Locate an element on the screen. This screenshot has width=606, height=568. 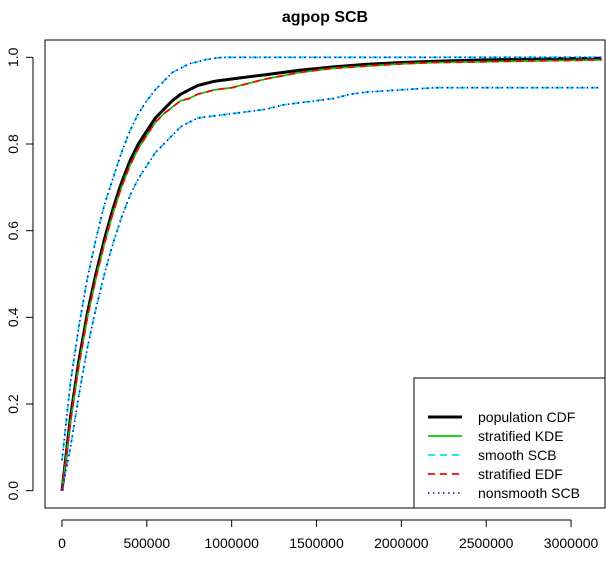
legend-box is located at coordinates (509, 443).